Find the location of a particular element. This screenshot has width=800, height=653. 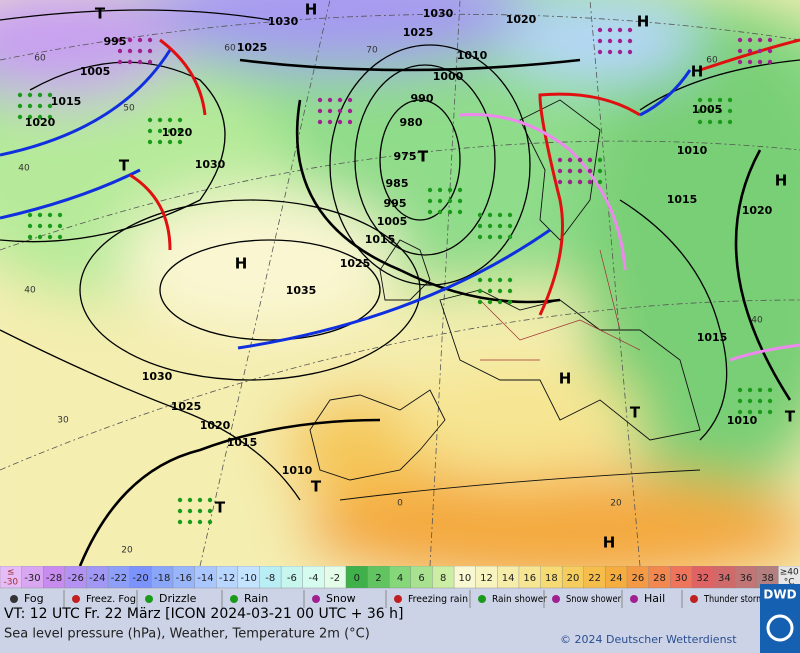

legend-label: Freezing rain is located at coordinates (438, 599).